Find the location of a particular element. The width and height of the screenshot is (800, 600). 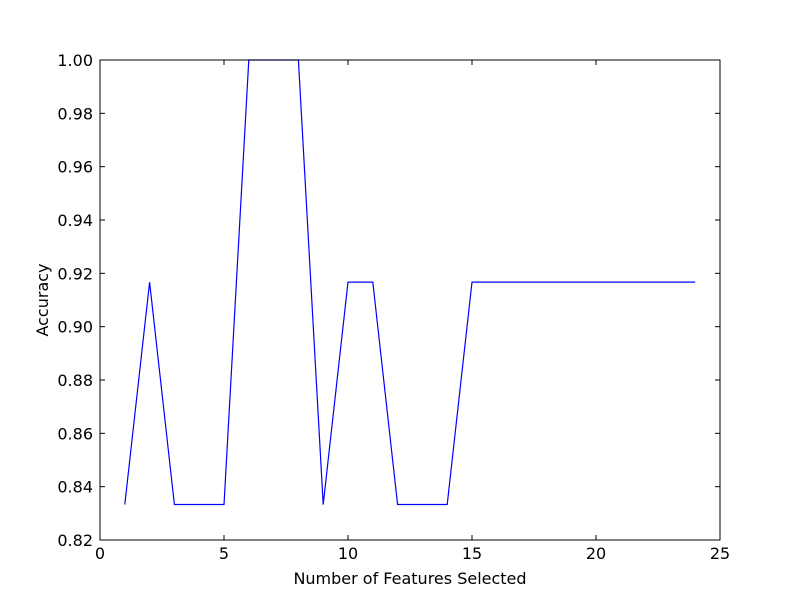

y-tick-label: 0.98 is located at coordinates (75, 113).